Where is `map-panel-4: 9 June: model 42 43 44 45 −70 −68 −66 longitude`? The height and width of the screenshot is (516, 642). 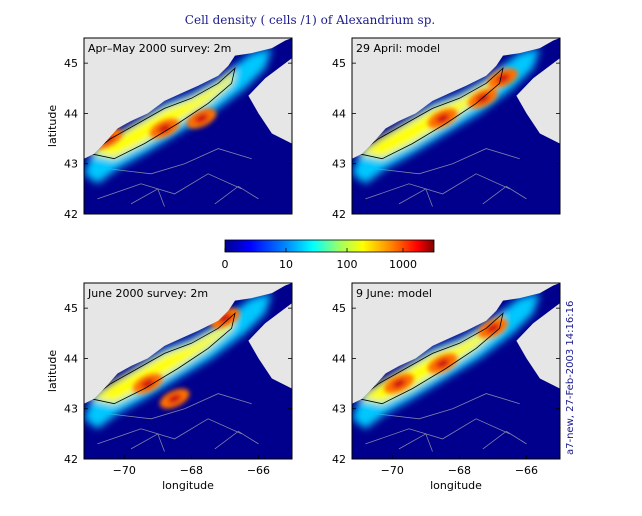
map-panel-4: 9 June: model 42 43 44 45 −70 −68 −66 longitude is located at coordinates (446, 387).